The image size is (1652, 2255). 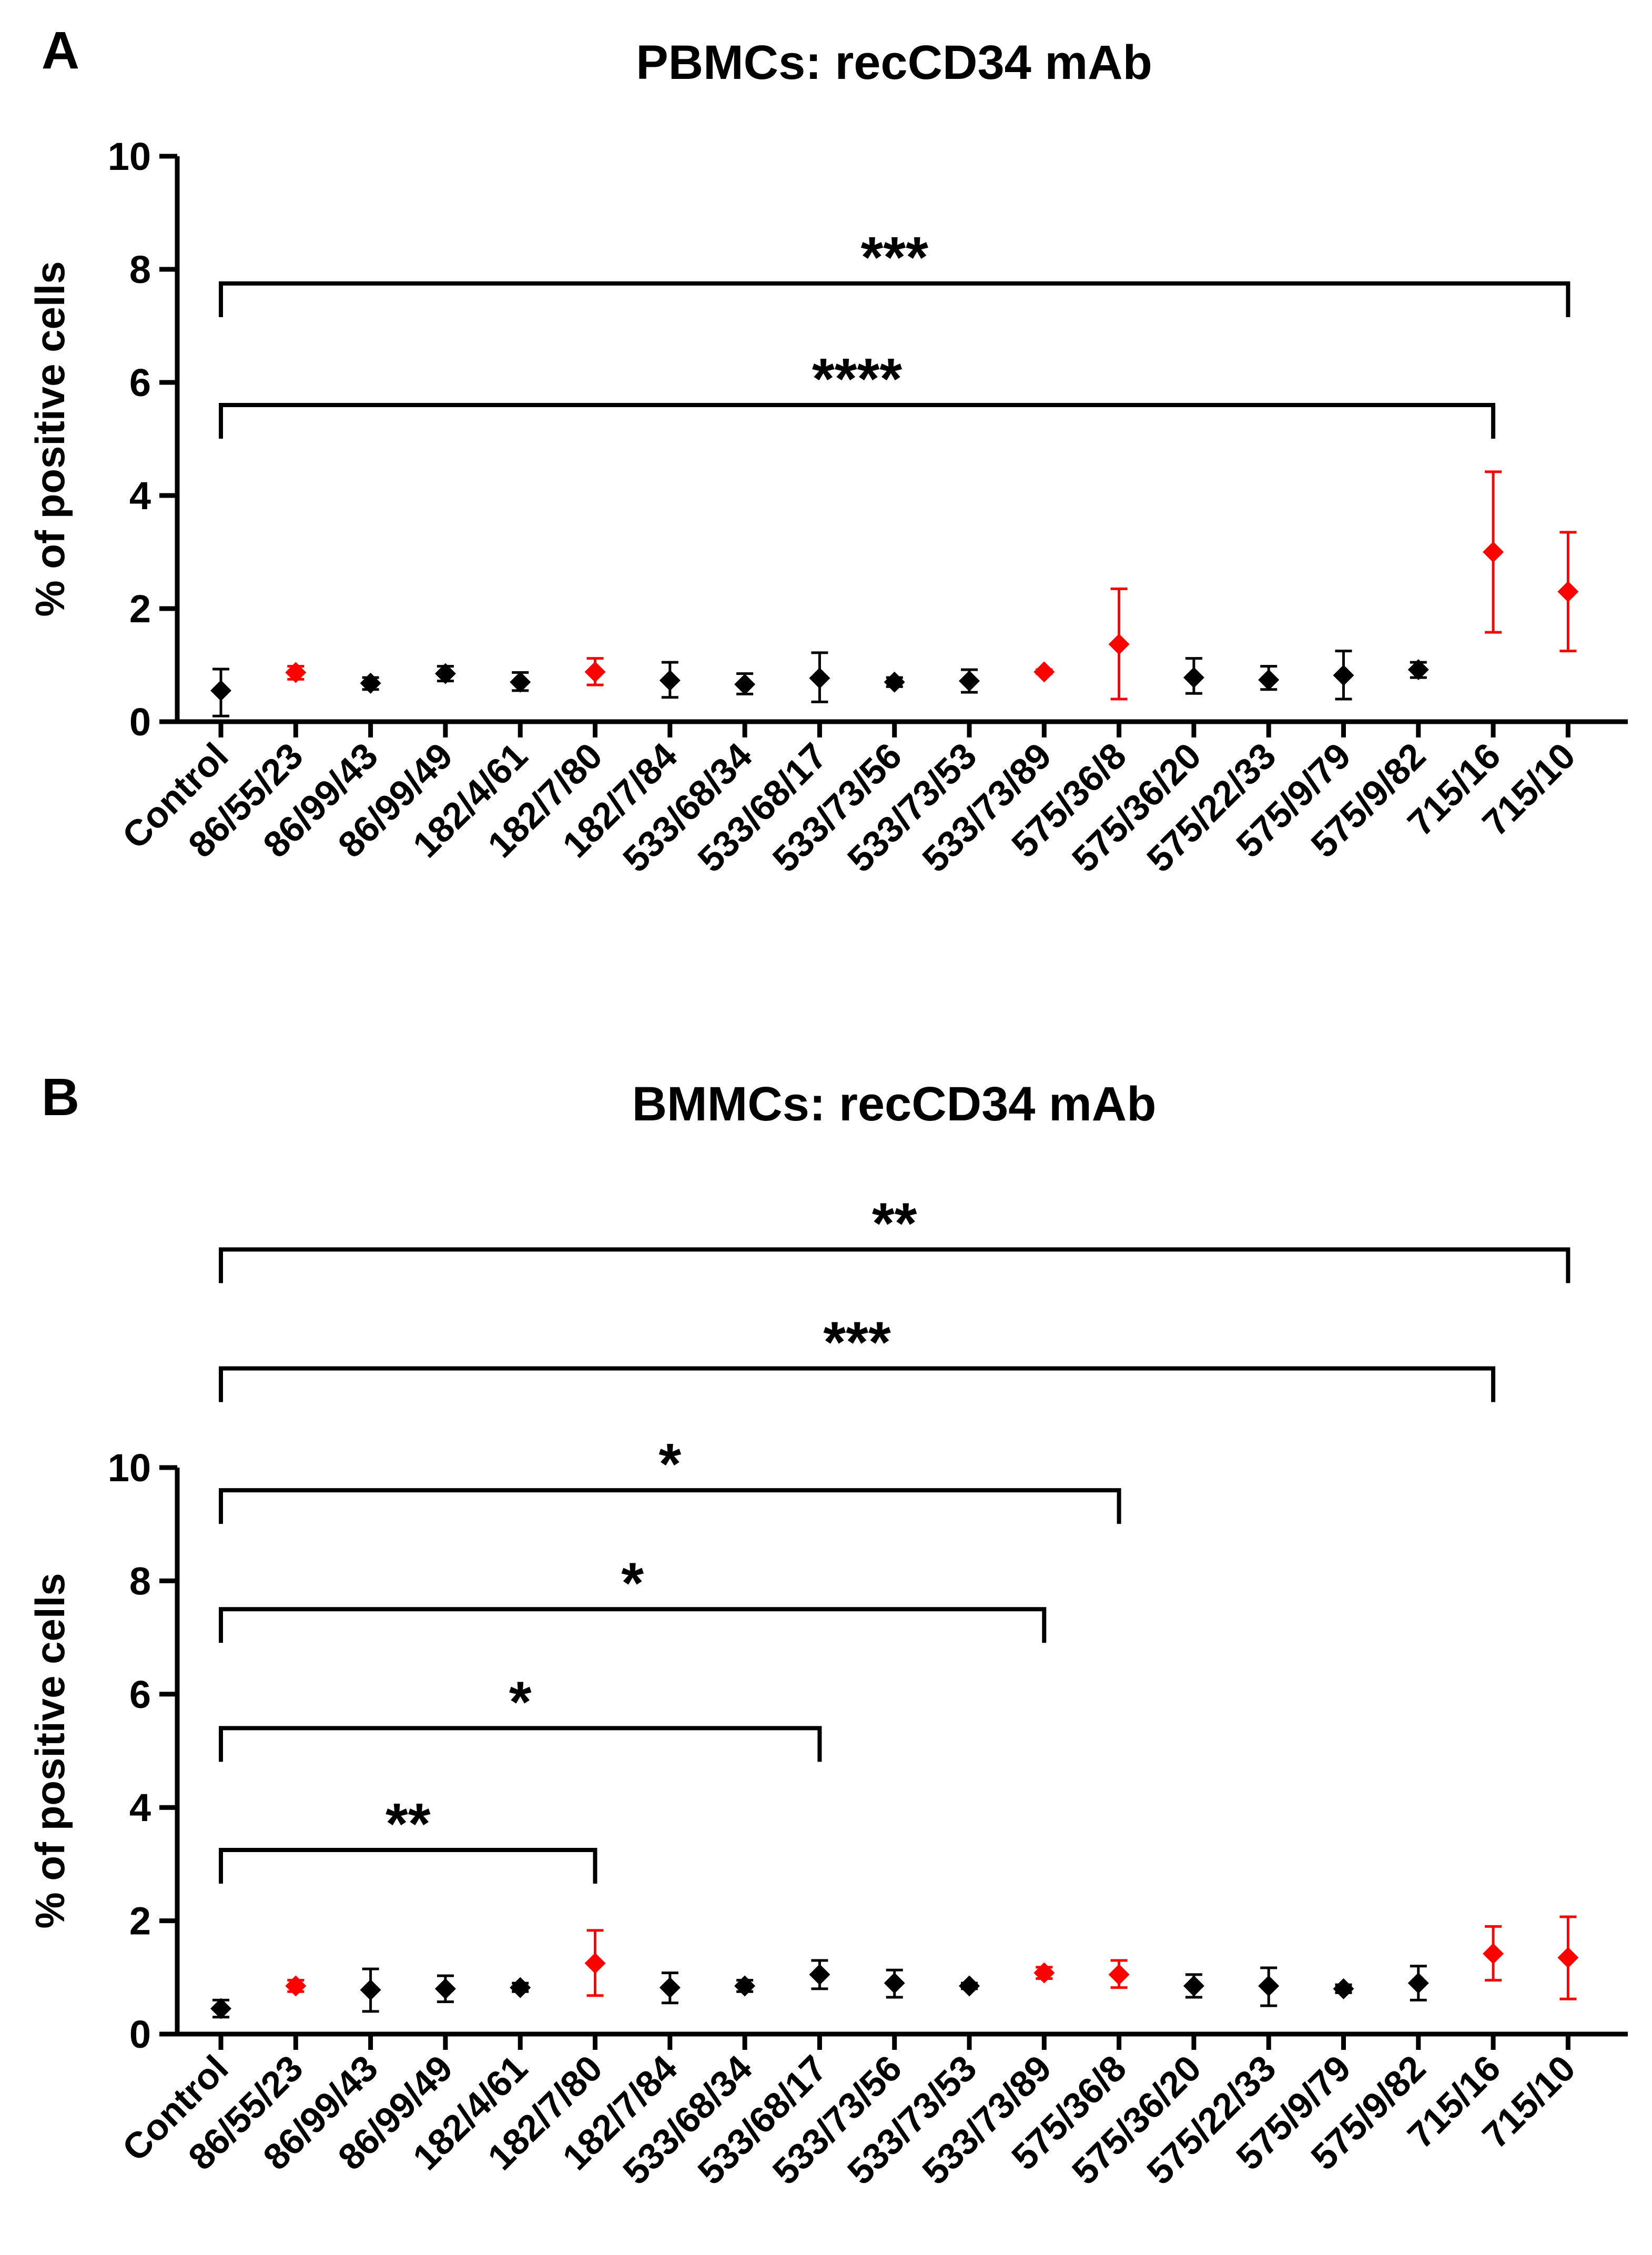 What do you see at coordinates (61, 1097) in the screenshot?
I see `panel-label: B` at bounding box center [61, 1097].